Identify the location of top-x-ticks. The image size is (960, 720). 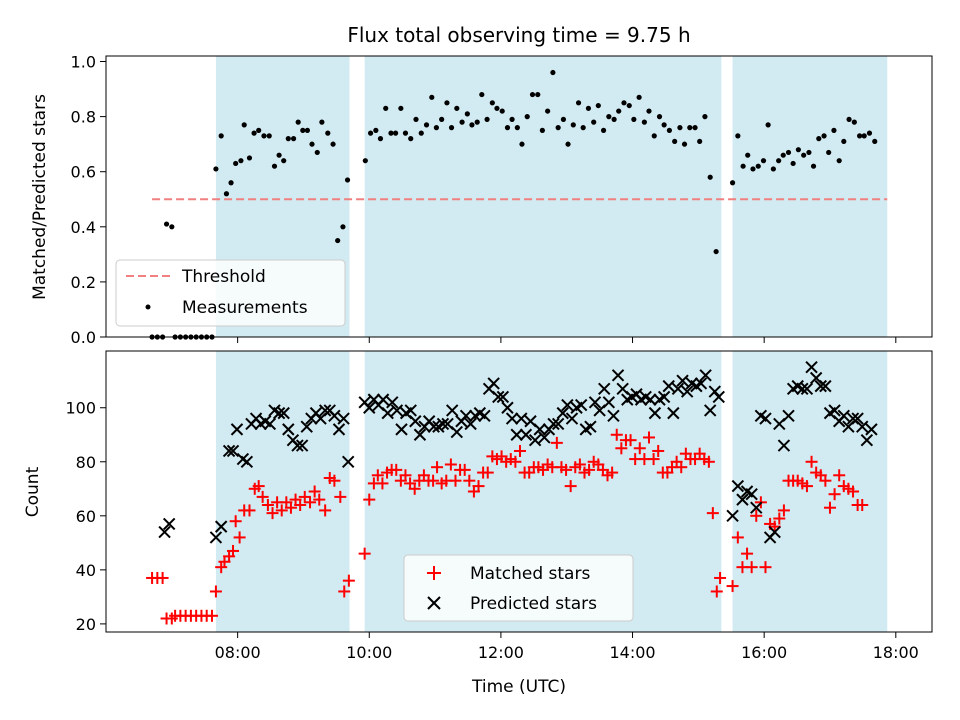
(567, 340).